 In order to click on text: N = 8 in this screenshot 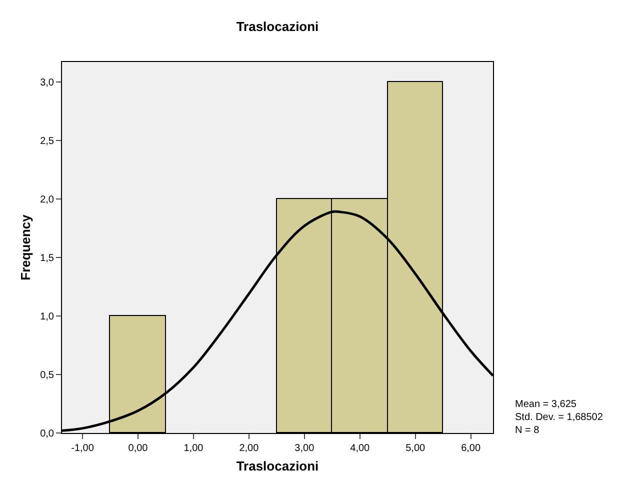, I will do `click(527, 430)`.